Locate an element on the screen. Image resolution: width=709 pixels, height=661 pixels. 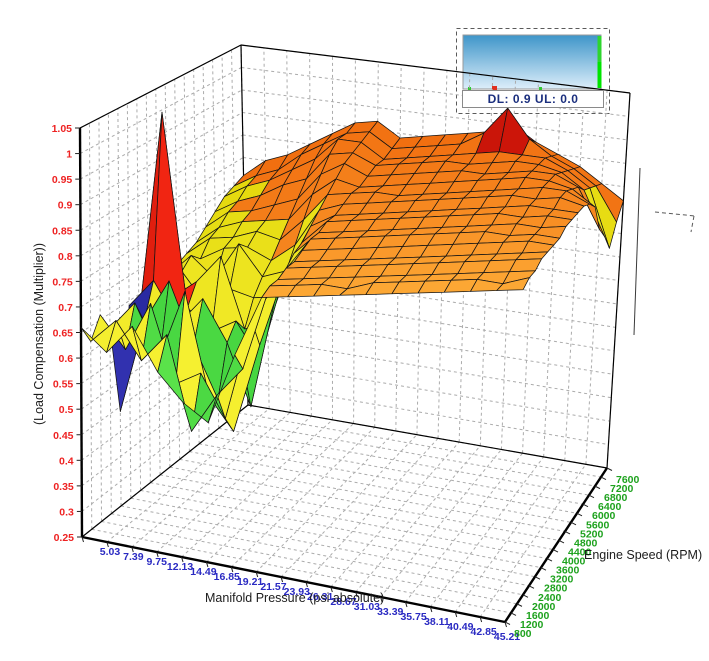
y-tick-label: 800 is located at coordinates (523, 634).